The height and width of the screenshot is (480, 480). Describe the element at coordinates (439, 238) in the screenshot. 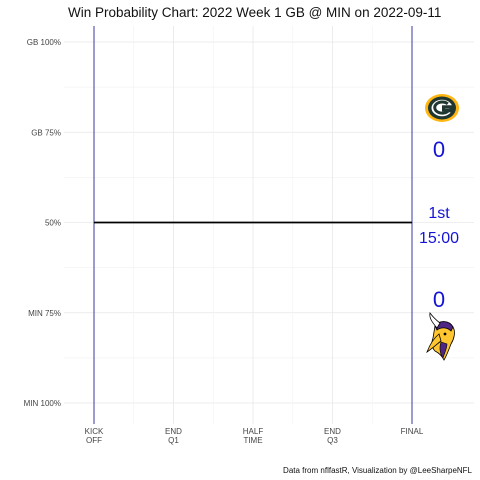

I see `game-time: 15:00` at that location.